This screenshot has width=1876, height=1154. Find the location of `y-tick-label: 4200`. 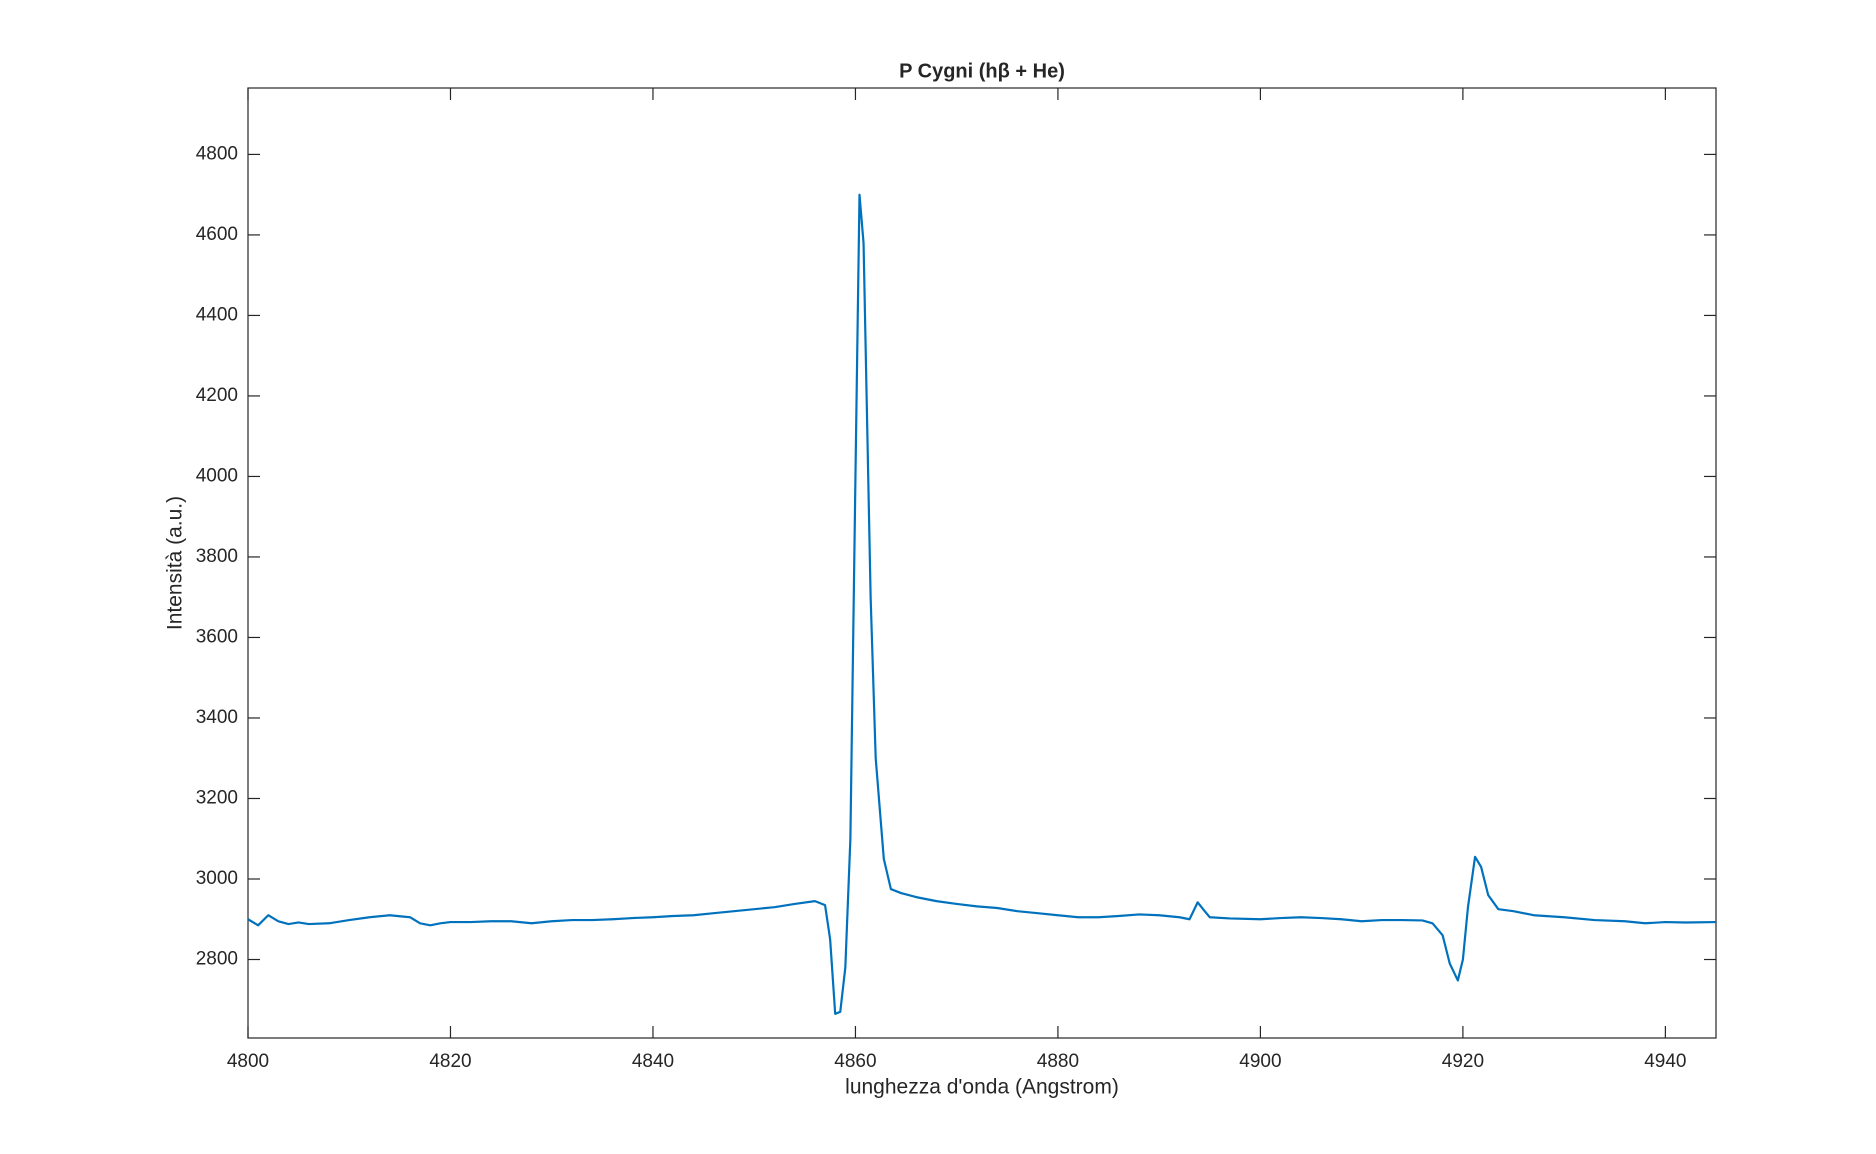

y-tick-label: 4200 is located at coordinates (217, 395).